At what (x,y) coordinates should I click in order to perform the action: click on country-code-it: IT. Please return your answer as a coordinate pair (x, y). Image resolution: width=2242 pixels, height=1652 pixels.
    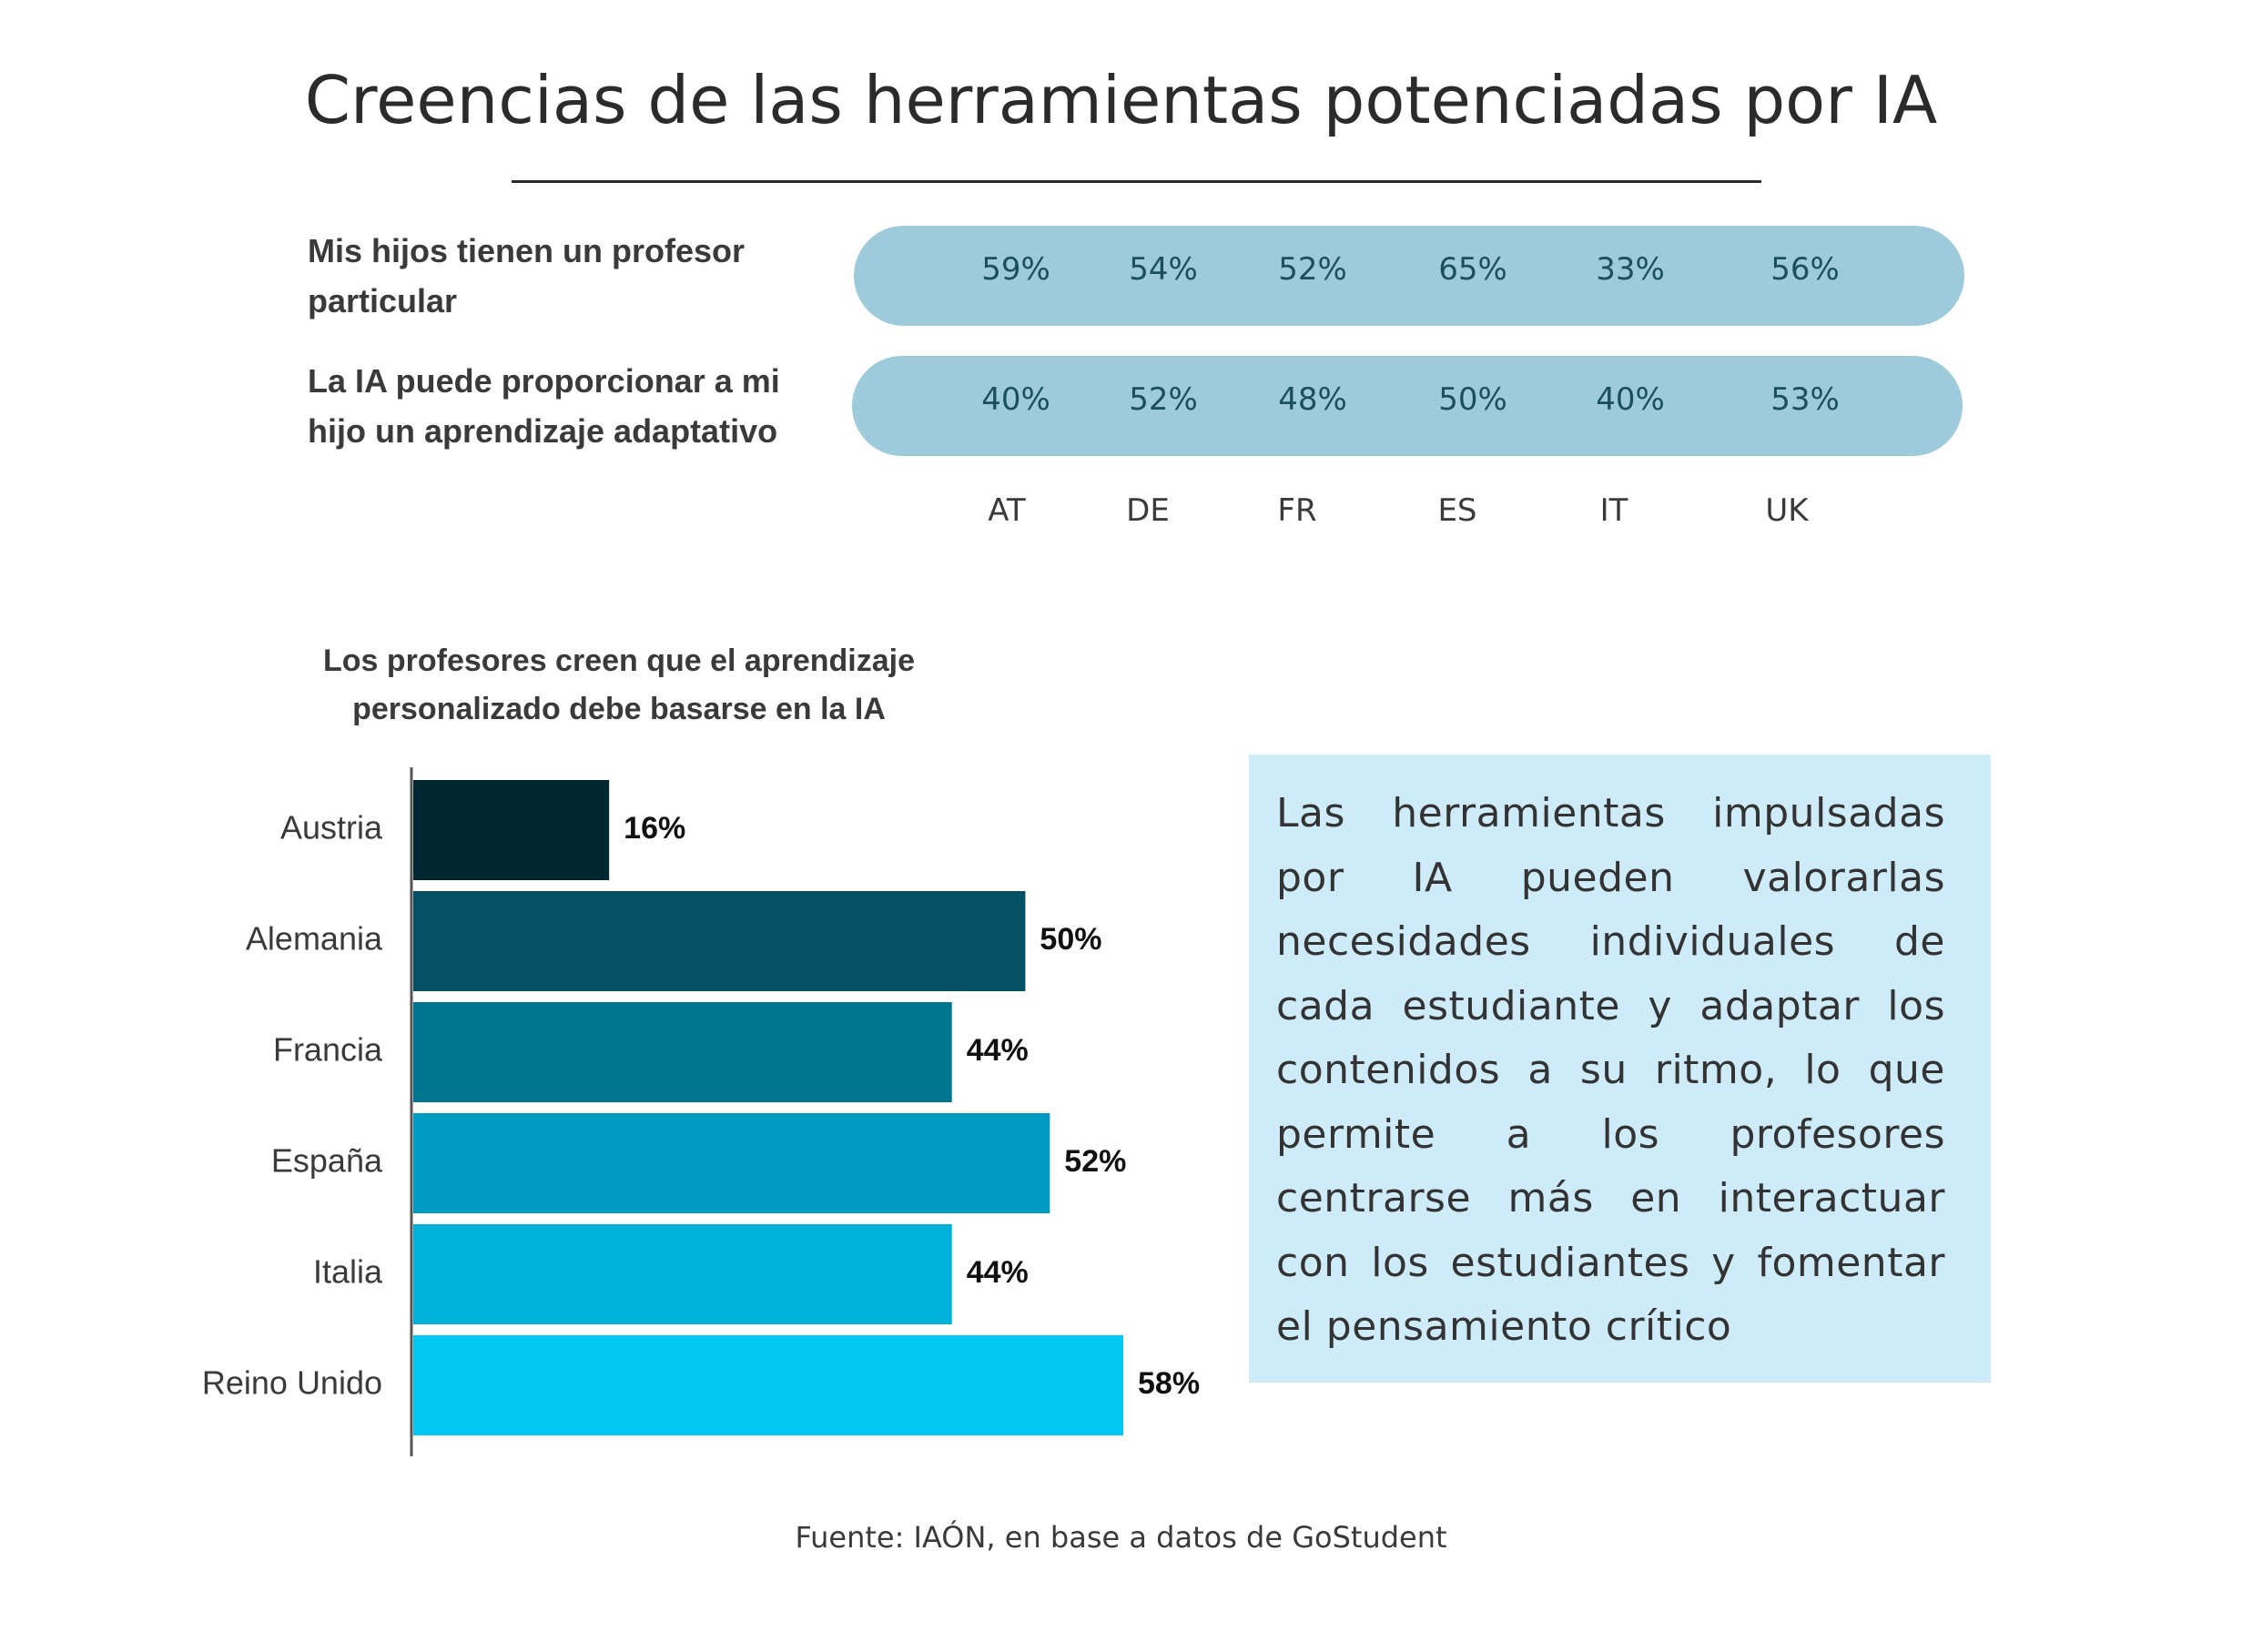
    Looking at the image, I should click on (1613, 511).